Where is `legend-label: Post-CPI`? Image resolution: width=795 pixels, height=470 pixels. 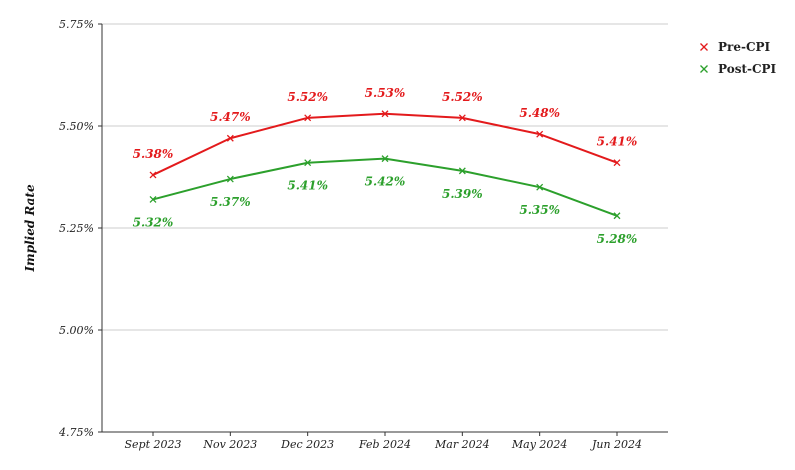
legend-label: Post-CPI is located at coordinates (747, 69).